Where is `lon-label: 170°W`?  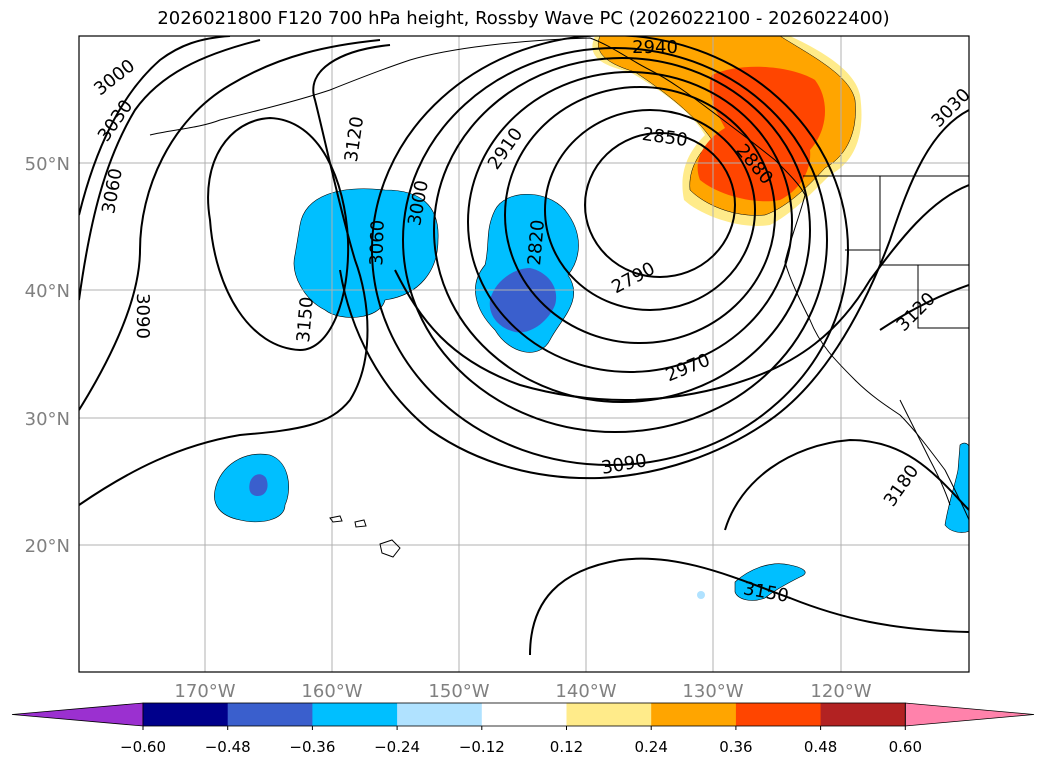 lon-label: 170°W is located at coordinates (204, 691).